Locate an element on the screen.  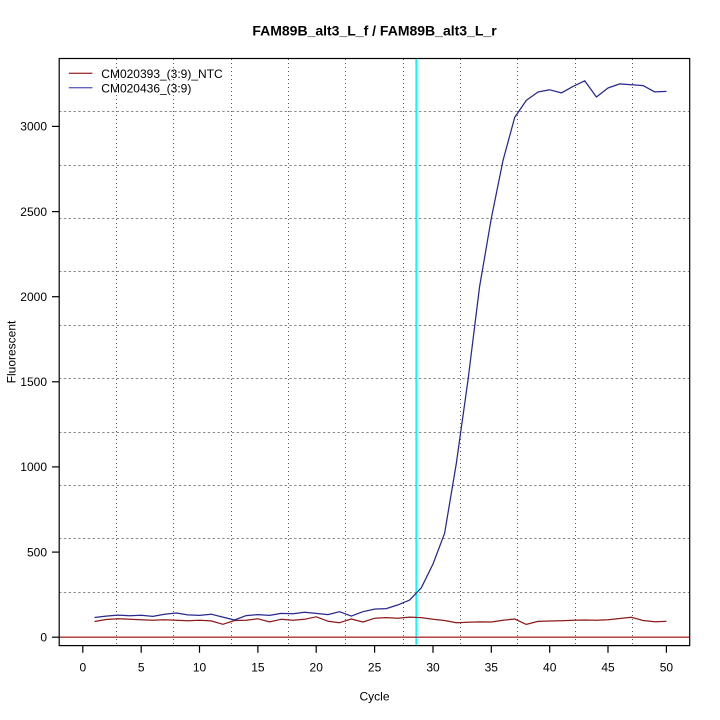
svg-text: 500 is located at coordinates (37, 552).